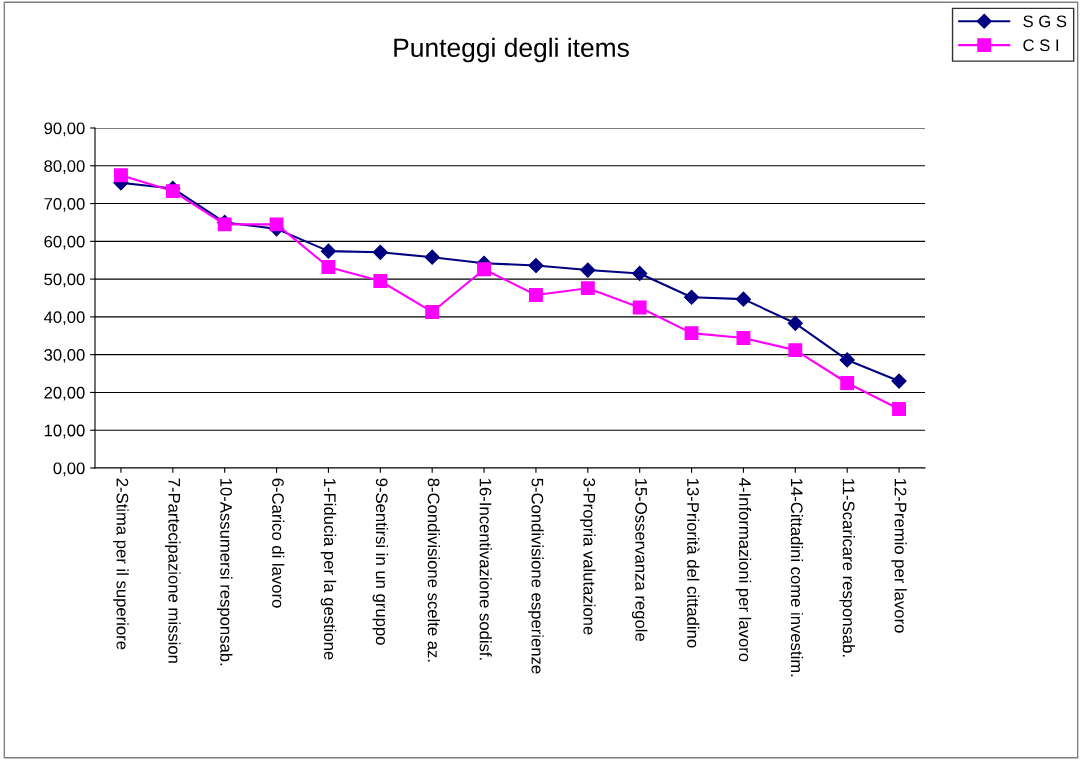  I want to click on x-tick-label: 1-Fiducia per la gestione, so click(328, 569).